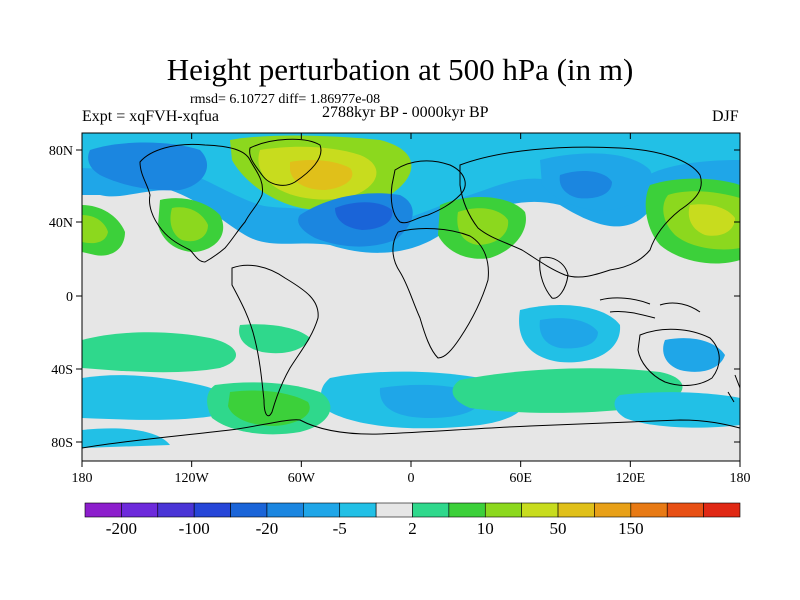 The height and width of the screenshot is (600, 800). I want to click on colorbar-label: 10, so click(485, 528).